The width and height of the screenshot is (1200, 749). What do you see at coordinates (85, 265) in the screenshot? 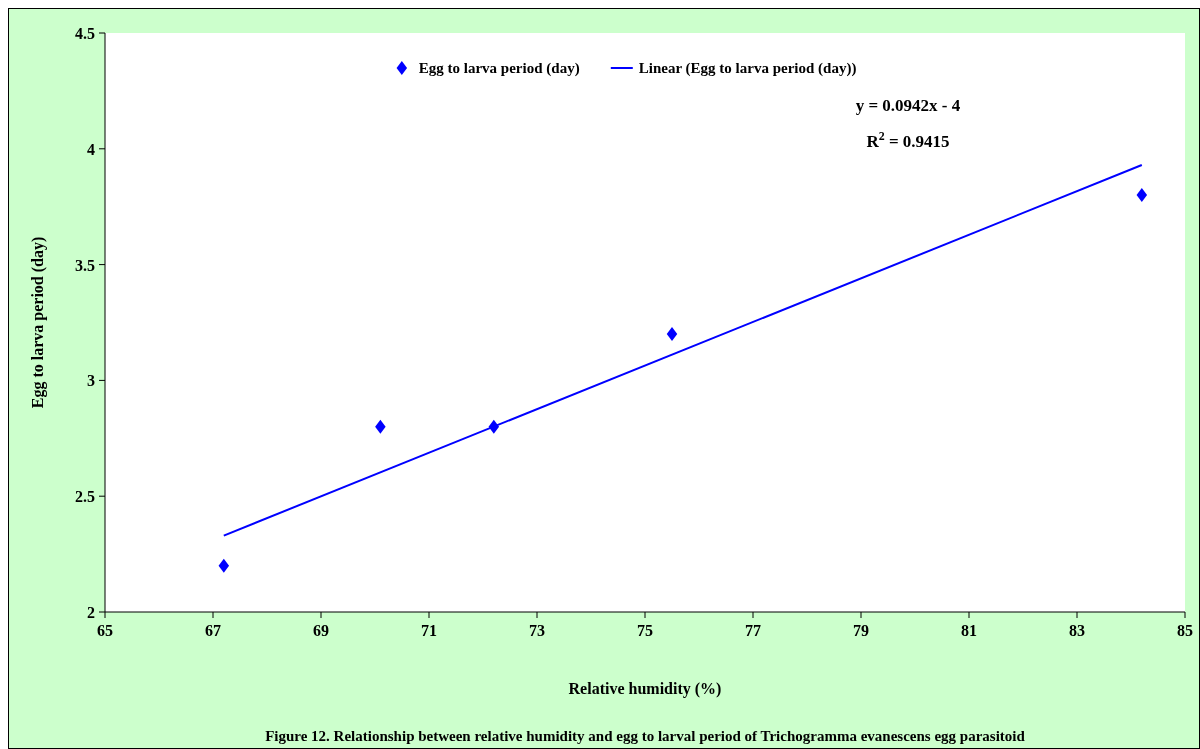
I see `y-tick-label: 3.5` at bounding box center [85, 265].